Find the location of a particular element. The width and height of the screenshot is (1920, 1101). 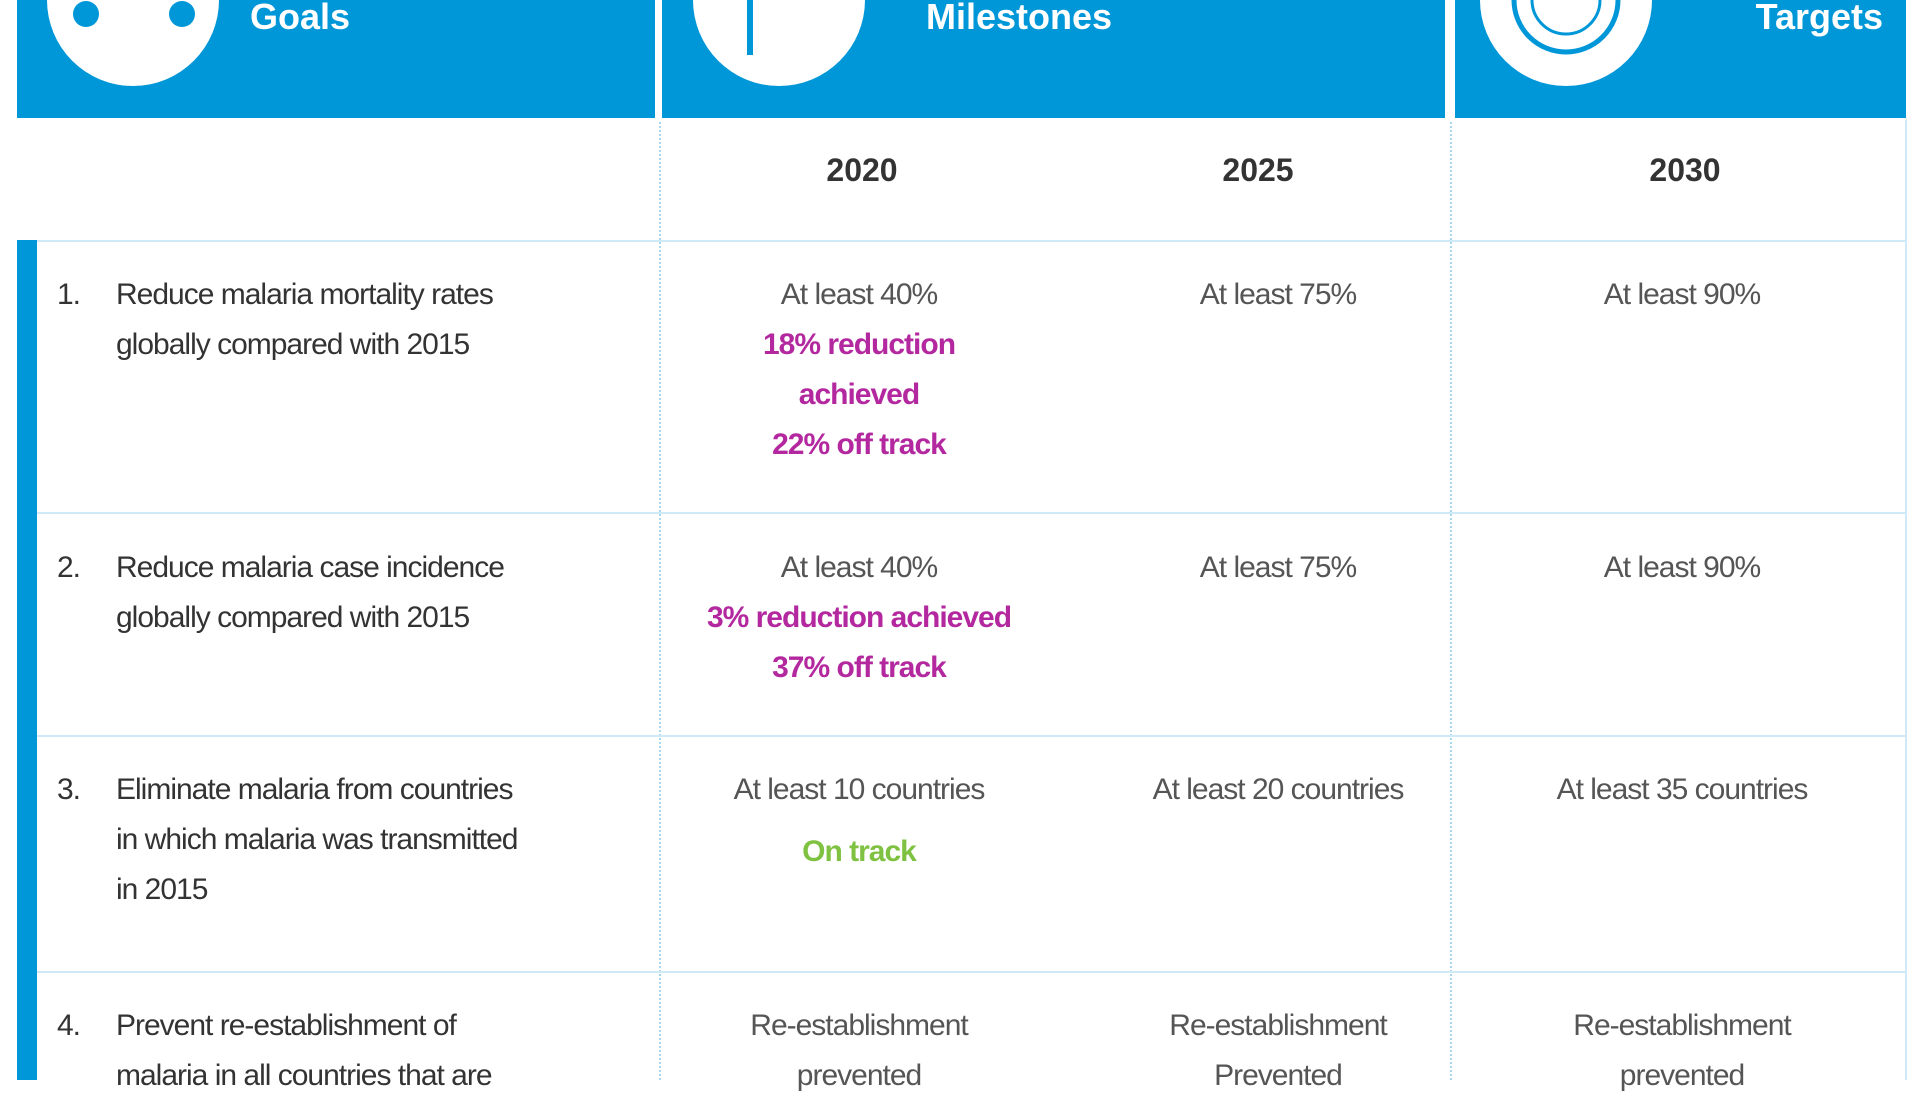

goal-line: in which malaria was transmitted is located at coordinates (317, 839).